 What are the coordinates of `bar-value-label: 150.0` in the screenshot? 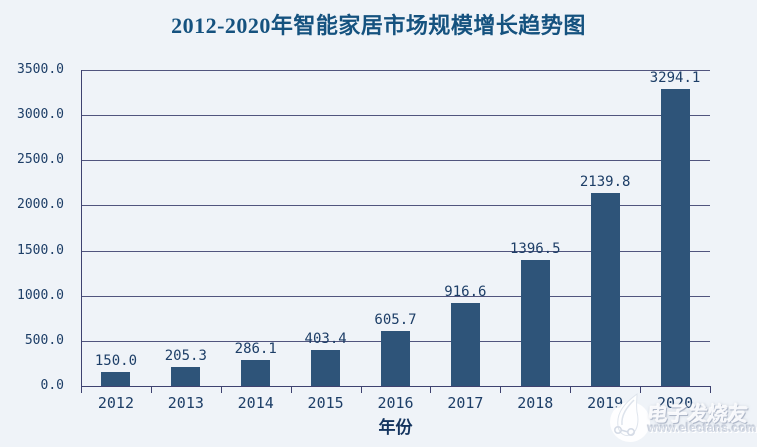 It's located at (116, 361).